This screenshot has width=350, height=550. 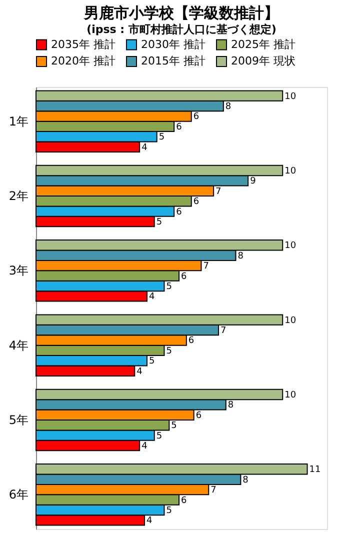 I want to click on y-tick-label: 3年, so click(x=18, y=271).